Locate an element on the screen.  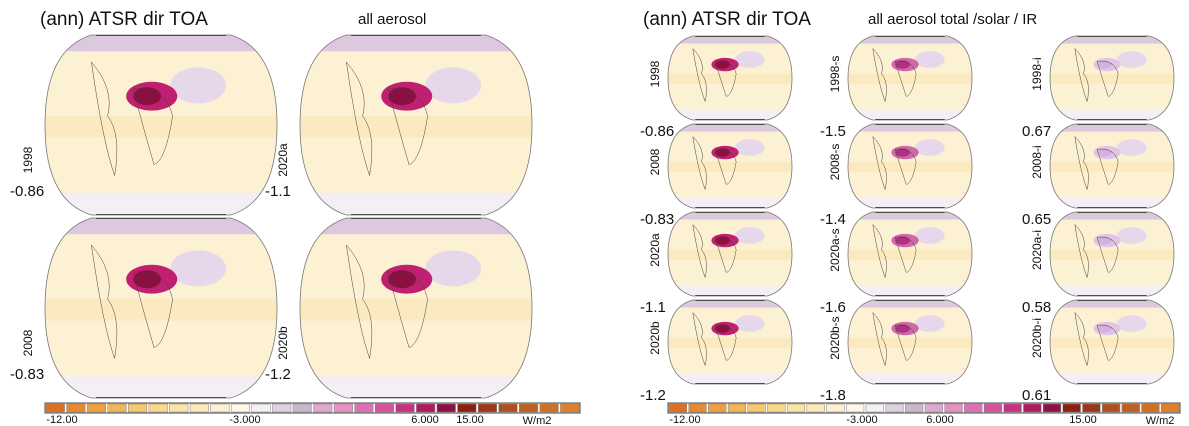
map-label: 2008 is located at coordinates (655, 161).